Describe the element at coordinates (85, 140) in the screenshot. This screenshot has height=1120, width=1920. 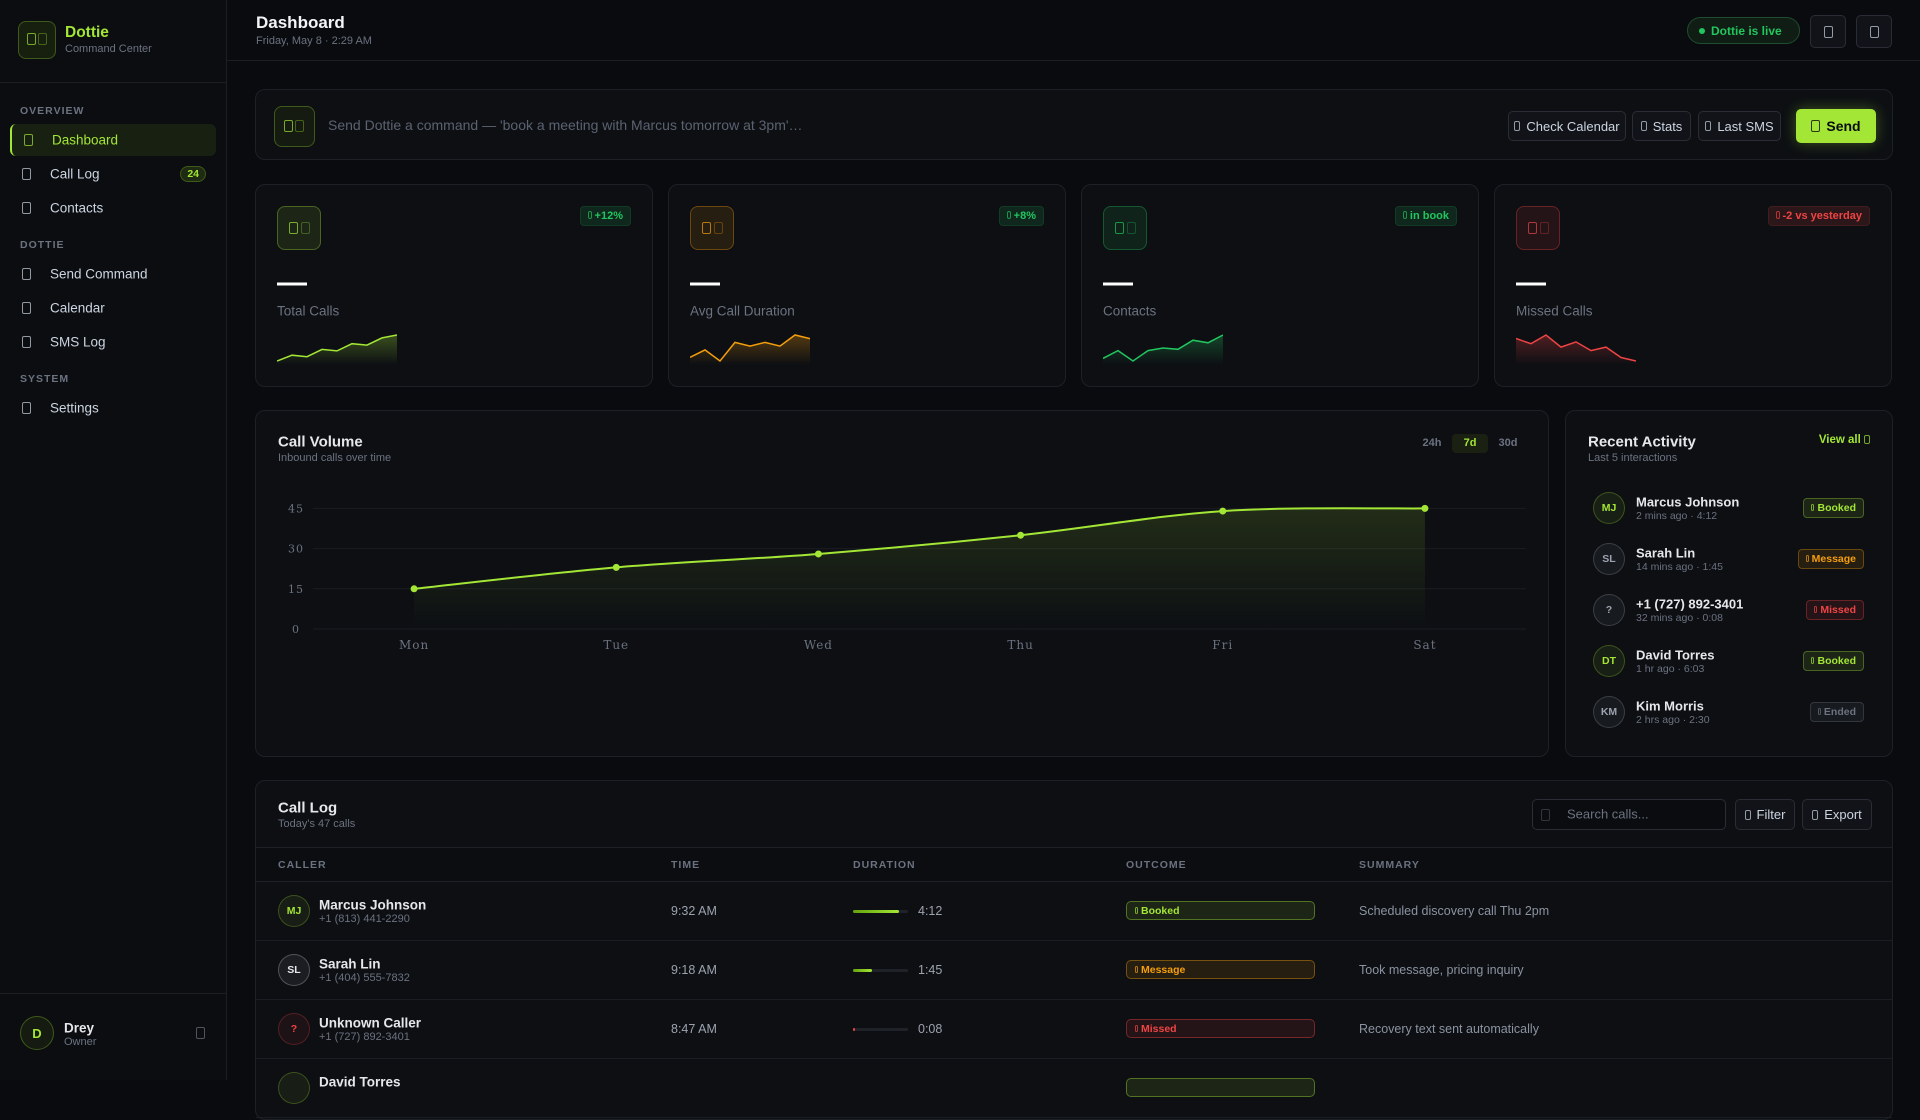
I see `nav-label: Dashboard` at that location.